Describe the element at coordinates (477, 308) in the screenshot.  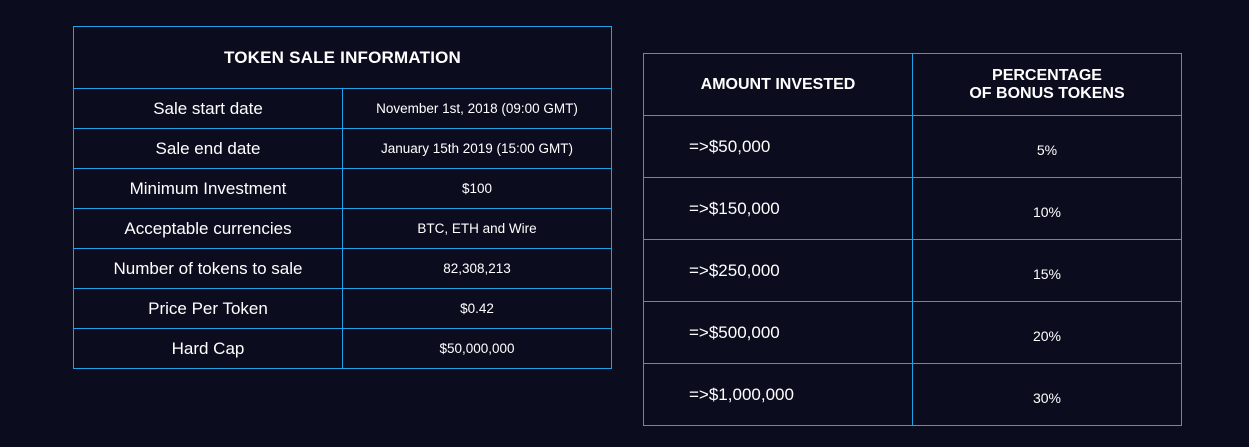
I see `row-value: $0.42` at that location.